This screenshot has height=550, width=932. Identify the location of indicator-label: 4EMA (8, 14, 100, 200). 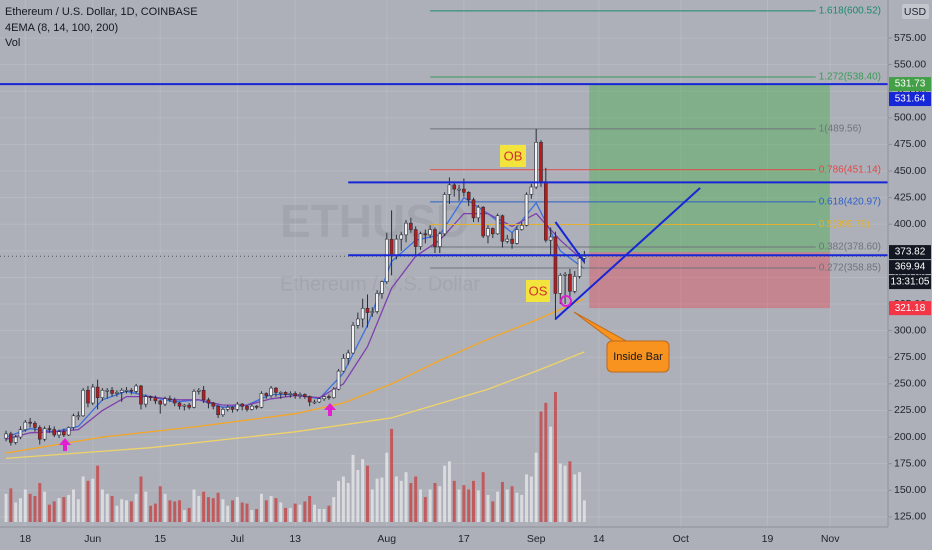
(61, 28).